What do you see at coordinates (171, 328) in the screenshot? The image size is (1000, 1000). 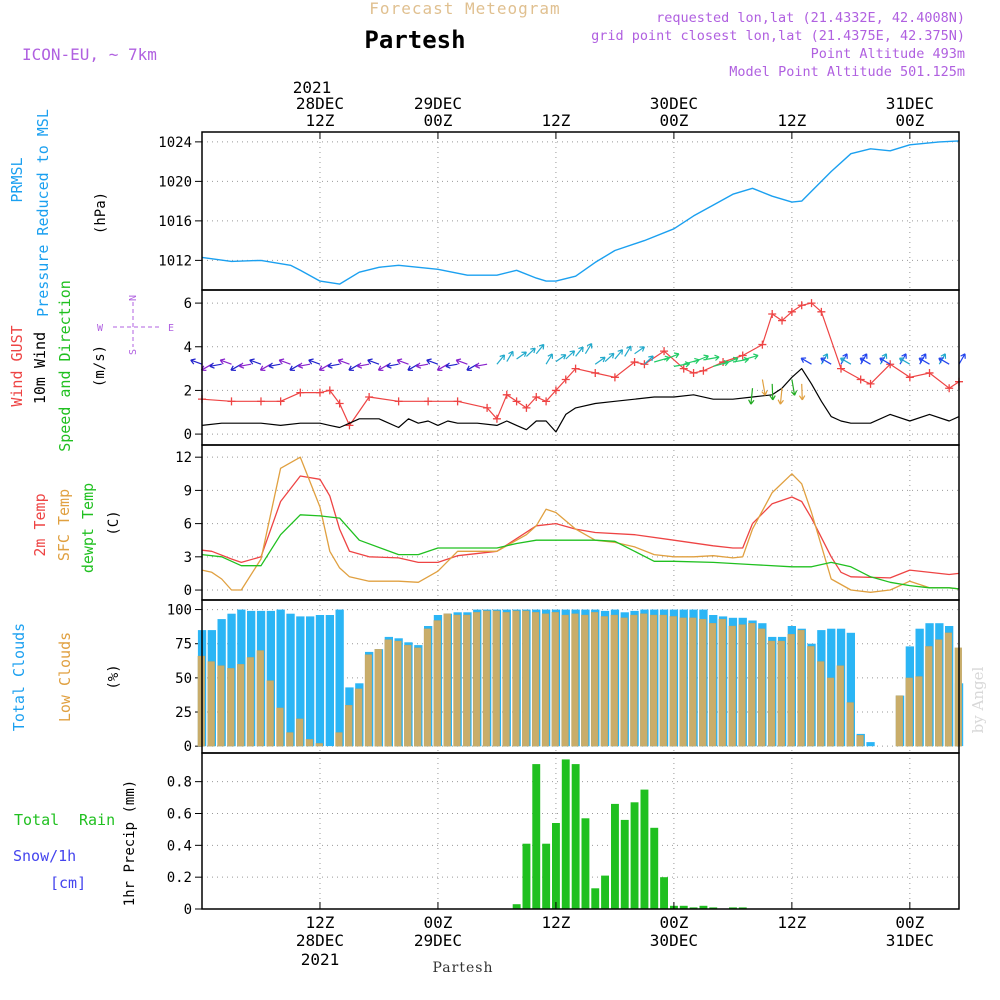 I see `compass-east: E` at bounding box center [171, 328].